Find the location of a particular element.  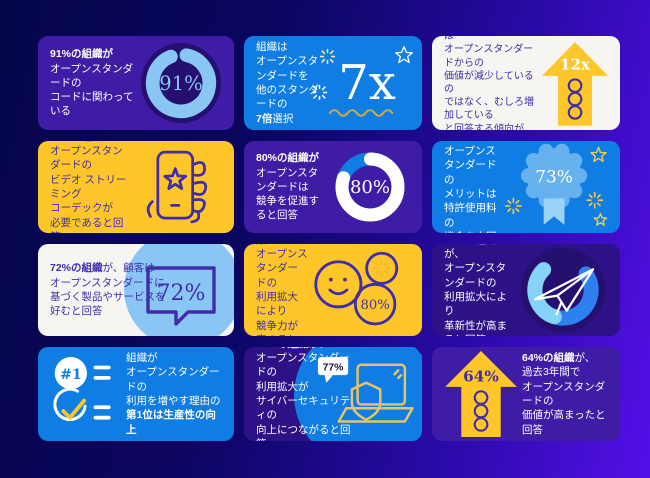

donut-chart-80-icon: 80% is located at coordinates (370, 187).